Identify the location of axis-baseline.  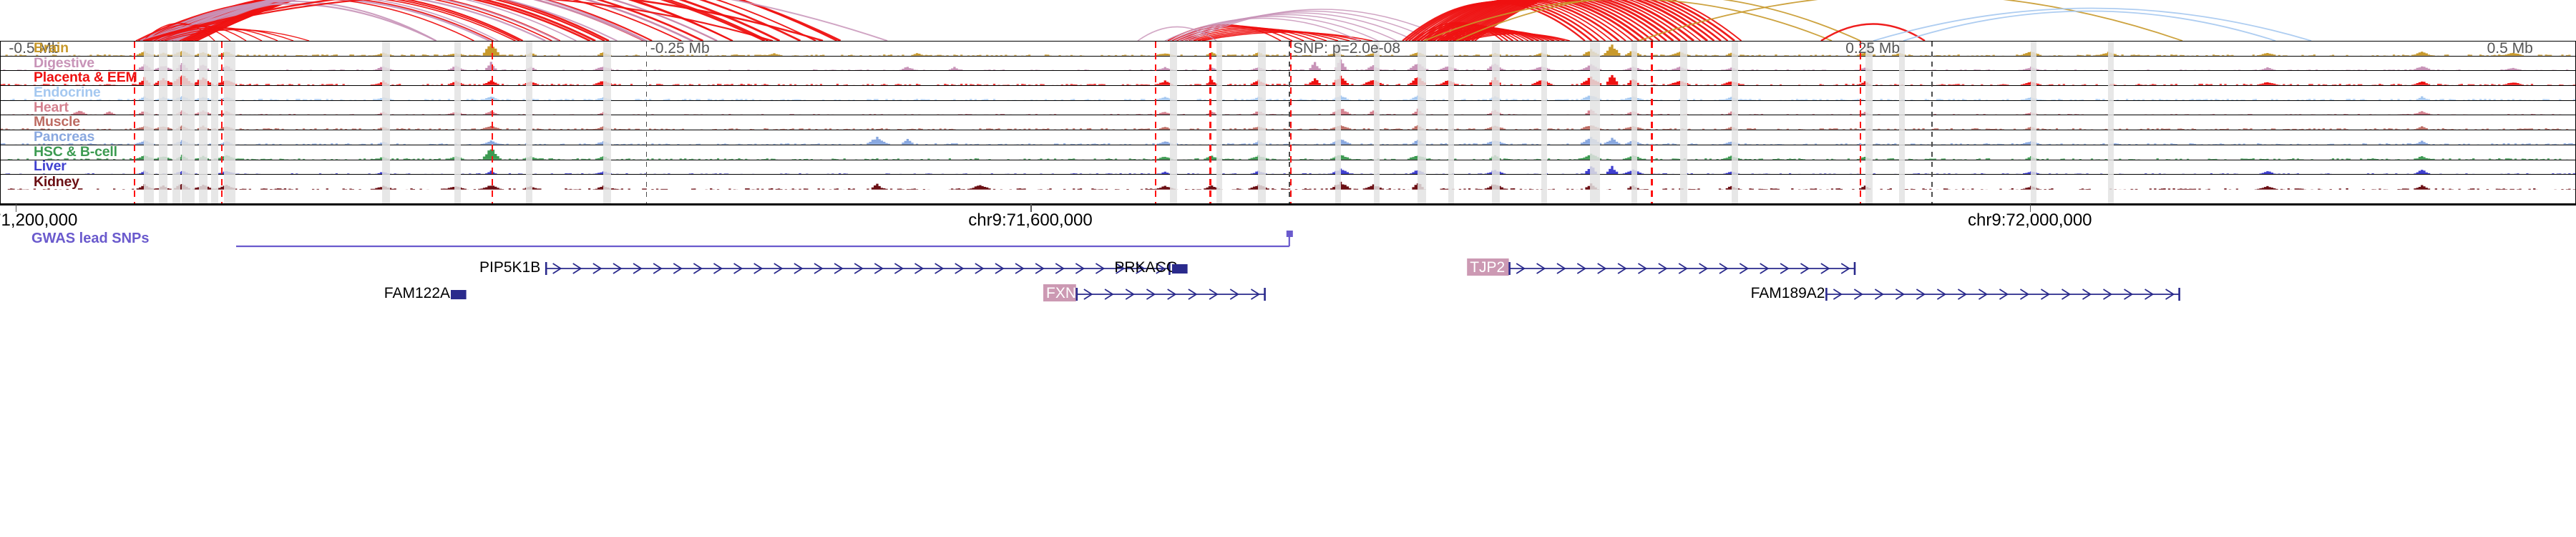
(1288, 204).